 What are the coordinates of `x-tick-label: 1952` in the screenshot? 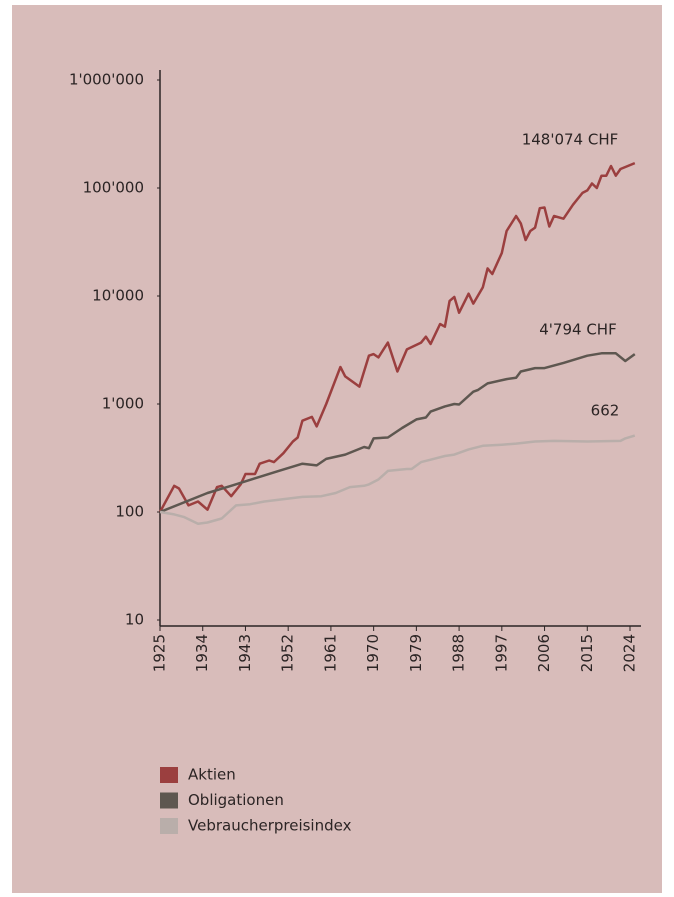 It's located at (288, 653).